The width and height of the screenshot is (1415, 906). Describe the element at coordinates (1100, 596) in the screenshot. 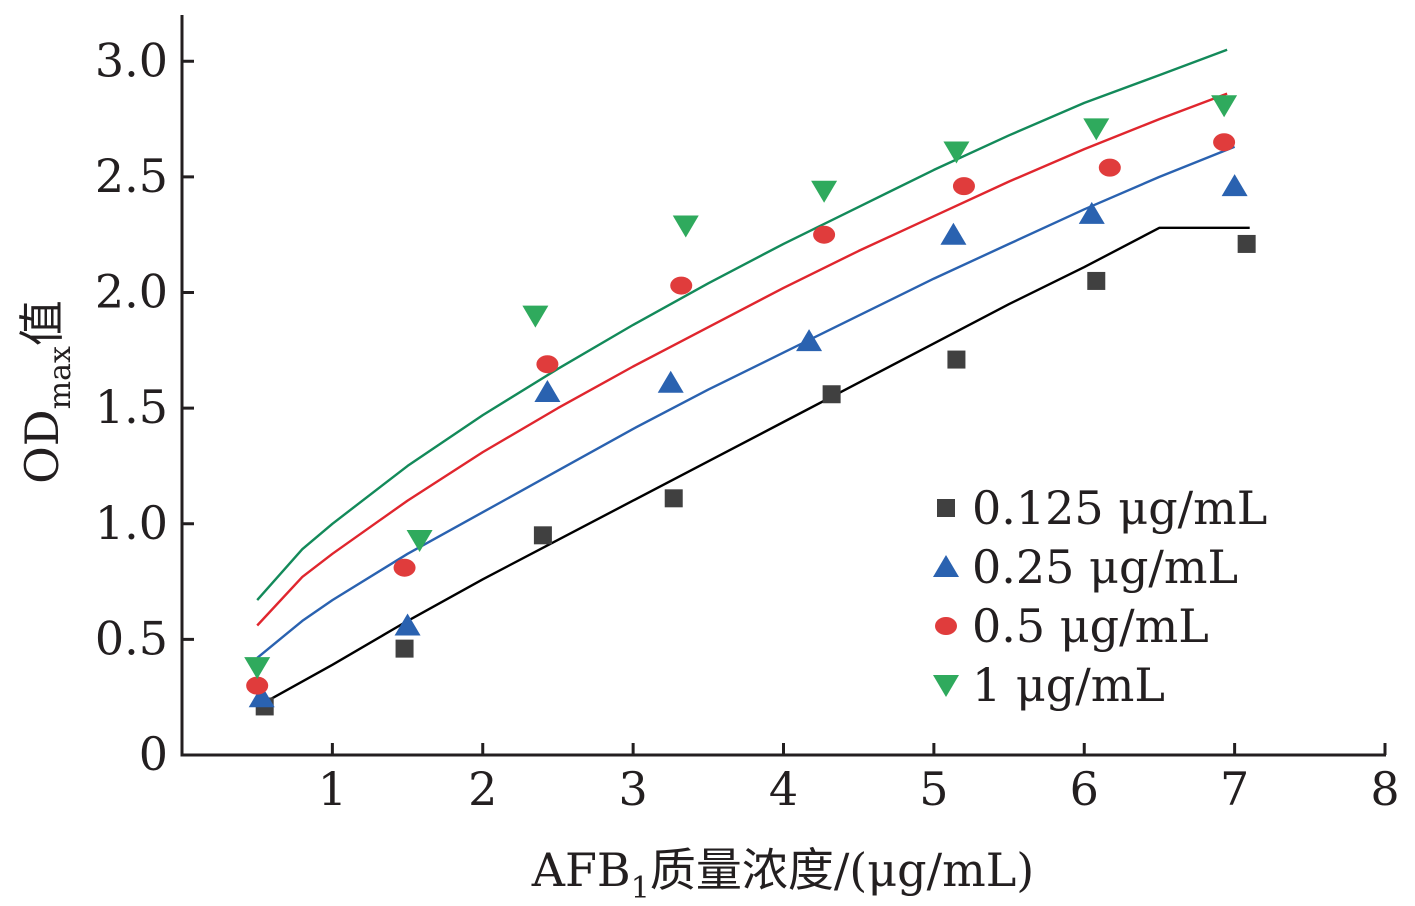

I see `legend: 0.125 μg/mL0.25 μg/mL0.5 μg/mL1 μg/mL` at that location.